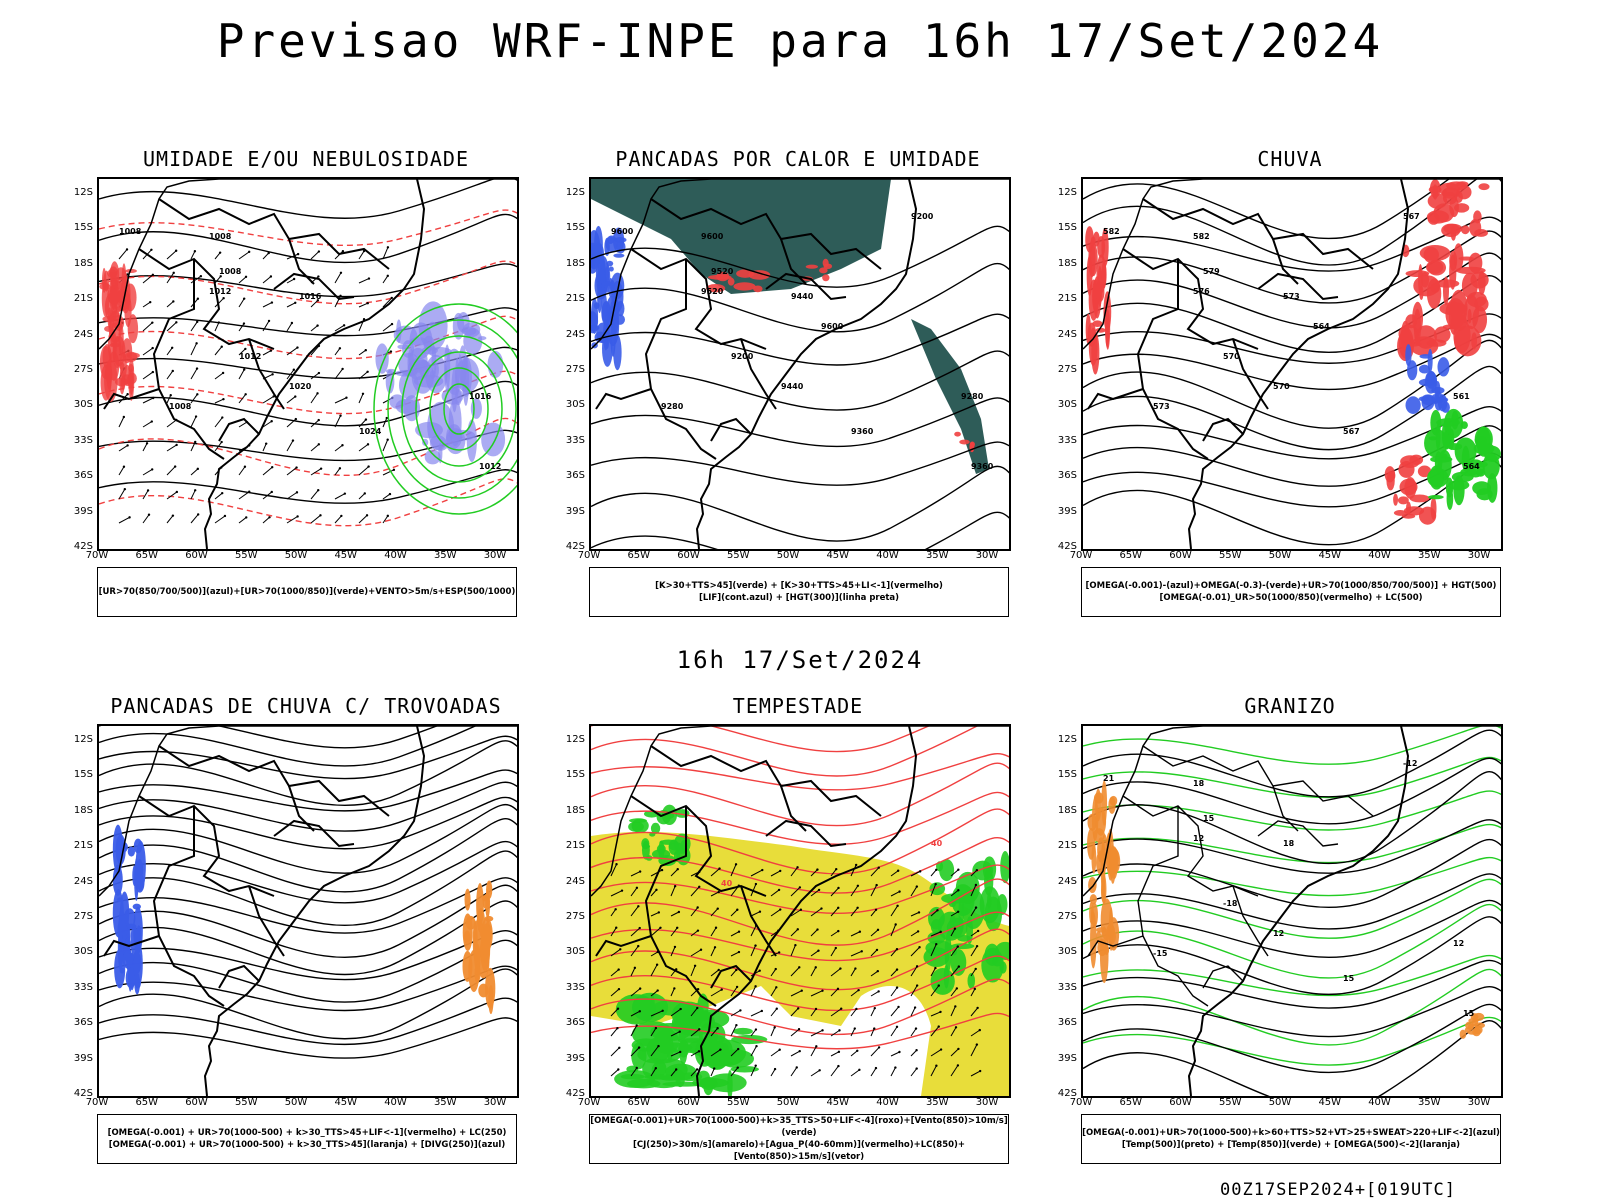  I want to click on contour-label: 9280, so click(672, 406).